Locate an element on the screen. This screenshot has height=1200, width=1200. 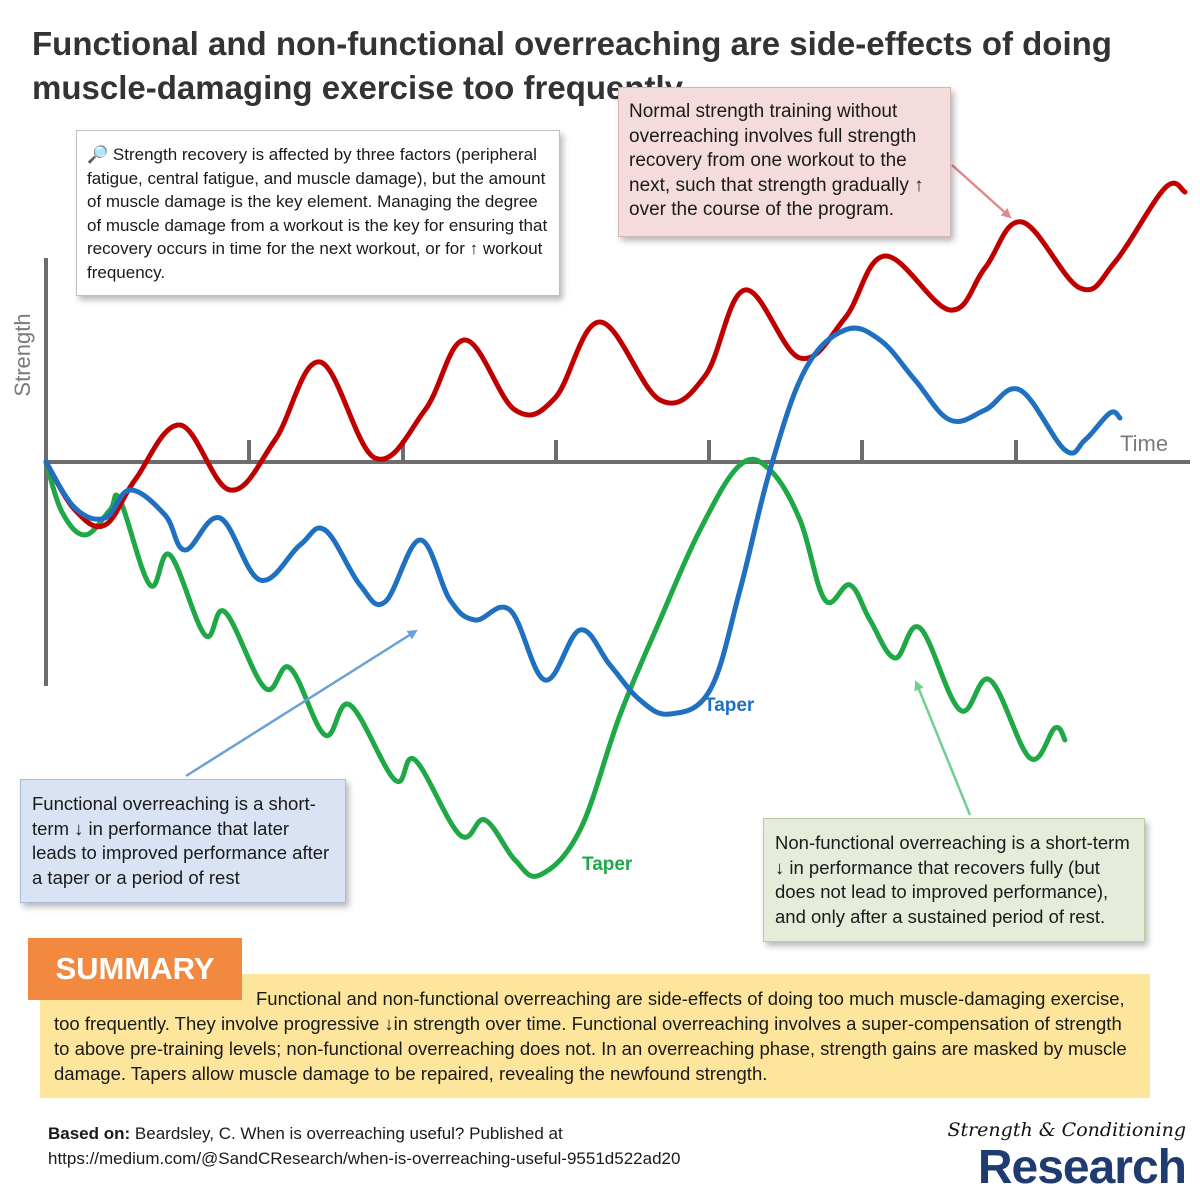
y-axis-label: Strength is located at coordinates (22, 354).